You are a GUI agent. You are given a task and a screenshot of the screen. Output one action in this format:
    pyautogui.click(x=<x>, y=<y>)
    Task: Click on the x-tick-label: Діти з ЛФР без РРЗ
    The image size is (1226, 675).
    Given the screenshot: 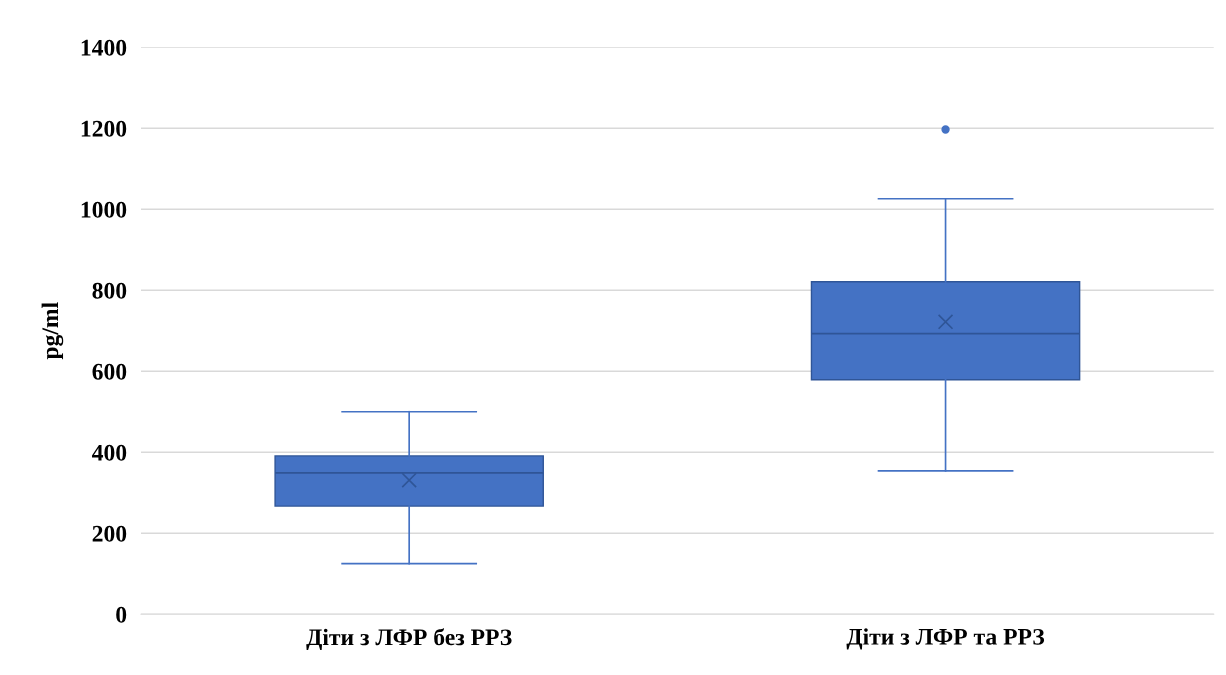 What is the action you would take?
    pyautogui.click(x=409, y=639)
    